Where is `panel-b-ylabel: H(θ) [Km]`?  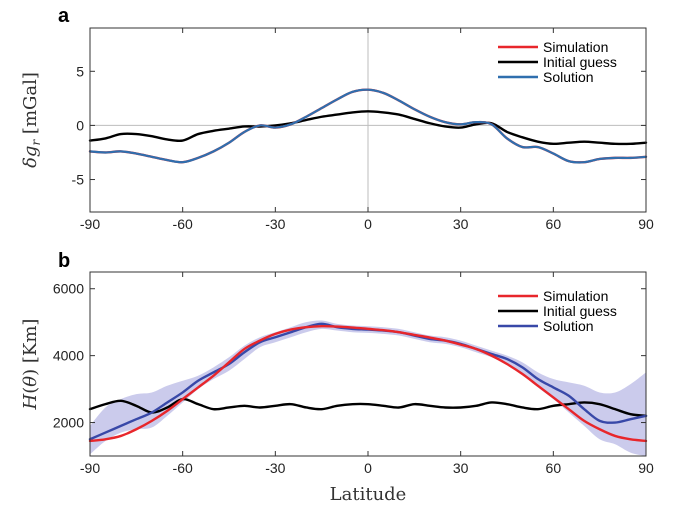 panel-b-ylabel: H(θ) [Km] is located at coordinates (30, 365).